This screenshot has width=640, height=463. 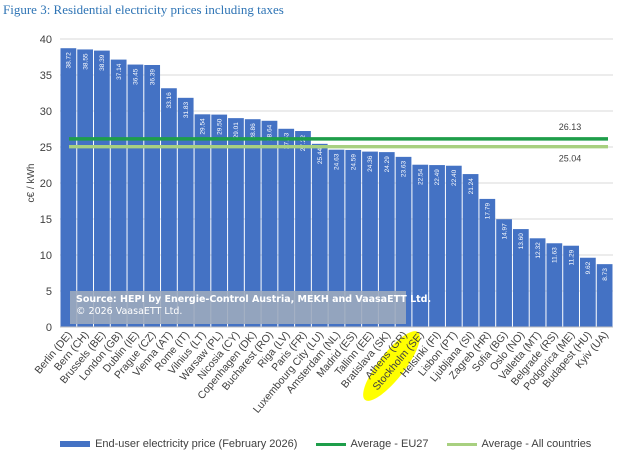 I want to click on legend-item-all: Average - All countries, so click(x=519, y=444).